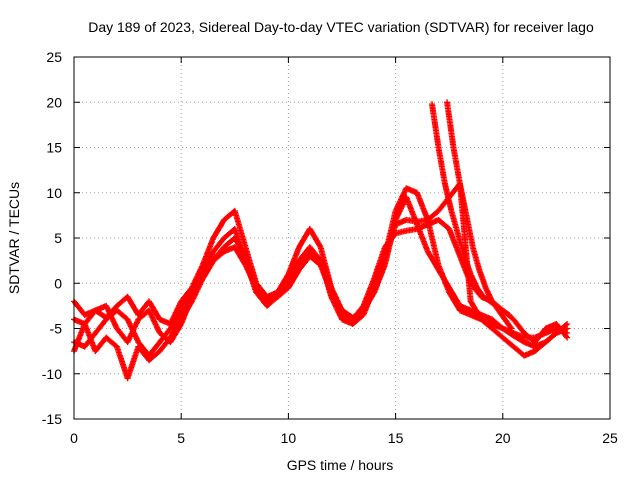  Describe the element at coordinates (14, 238) in the screenshot. I see `y-axis-label: SDTVAR / TECUs` at that location.